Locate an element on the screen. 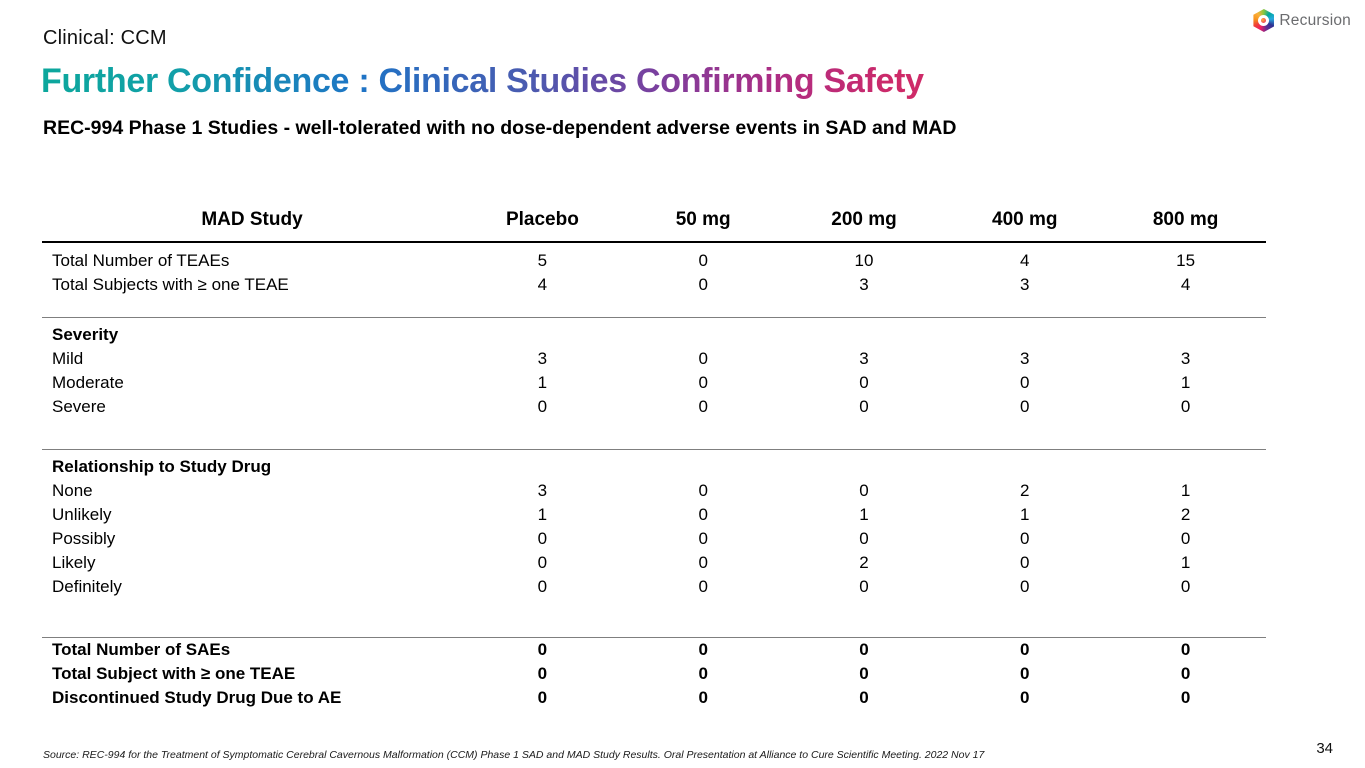 The image size is (1365, 768). recursion-logo: Recursion is located at coordinates (1302, 20).